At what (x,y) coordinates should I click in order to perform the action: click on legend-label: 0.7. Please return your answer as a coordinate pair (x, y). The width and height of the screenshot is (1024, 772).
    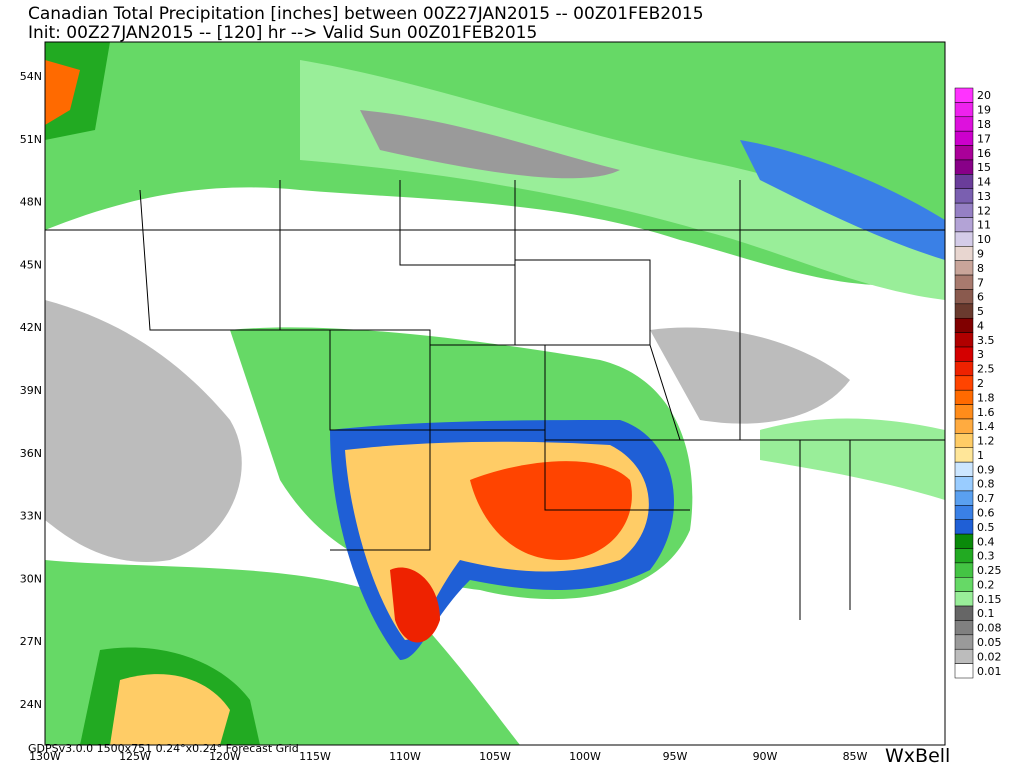
    Looking at the image, I should click on (986, 498).